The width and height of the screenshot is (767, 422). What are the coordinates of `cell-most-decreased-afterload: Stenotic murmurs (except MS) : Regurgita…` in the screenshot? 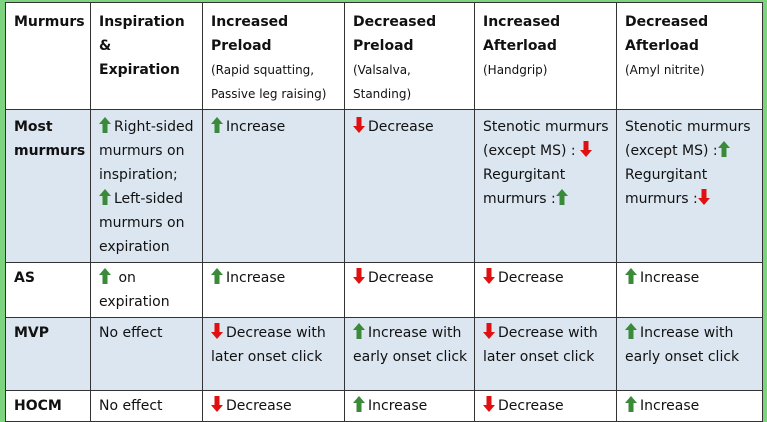 It's located at (689, 186).